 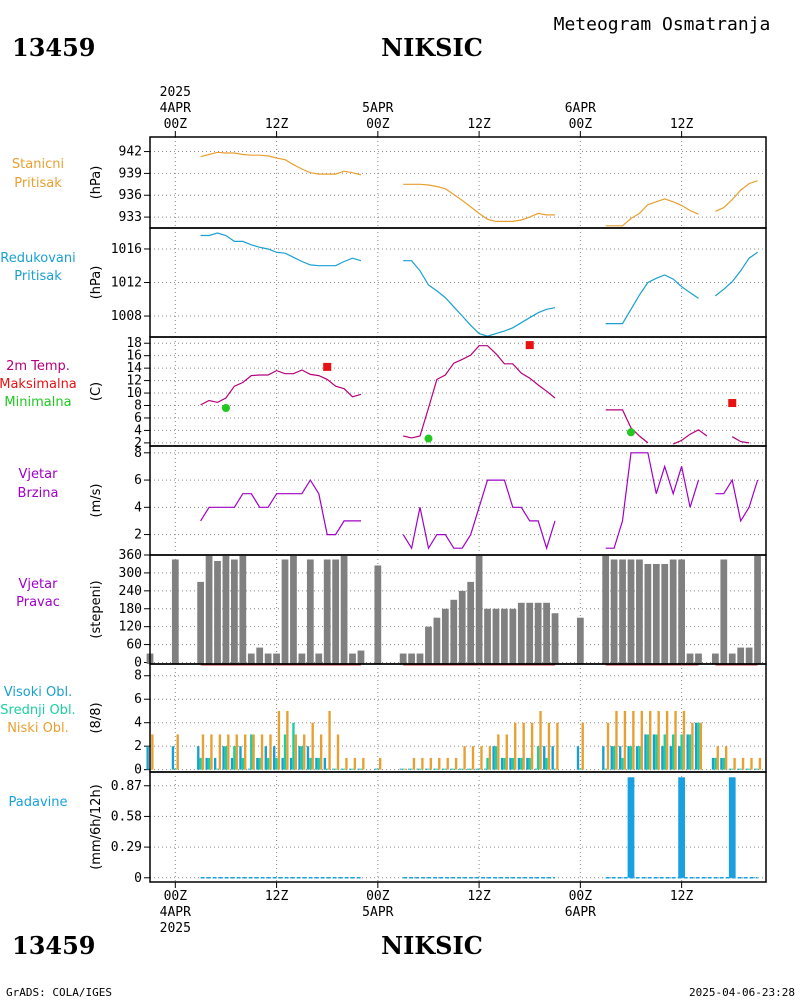 What do you see at coordinates (39, 474) in the screenshot?
I see `panel-label-wind_speed-0: Vjetar` at bounding box center [39, 474].